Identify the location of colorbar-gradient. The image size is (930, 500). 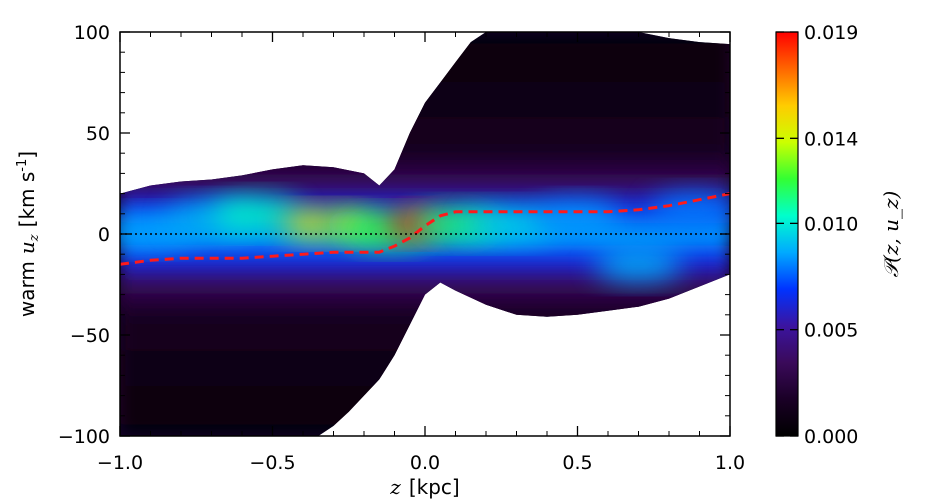
(787, 234).